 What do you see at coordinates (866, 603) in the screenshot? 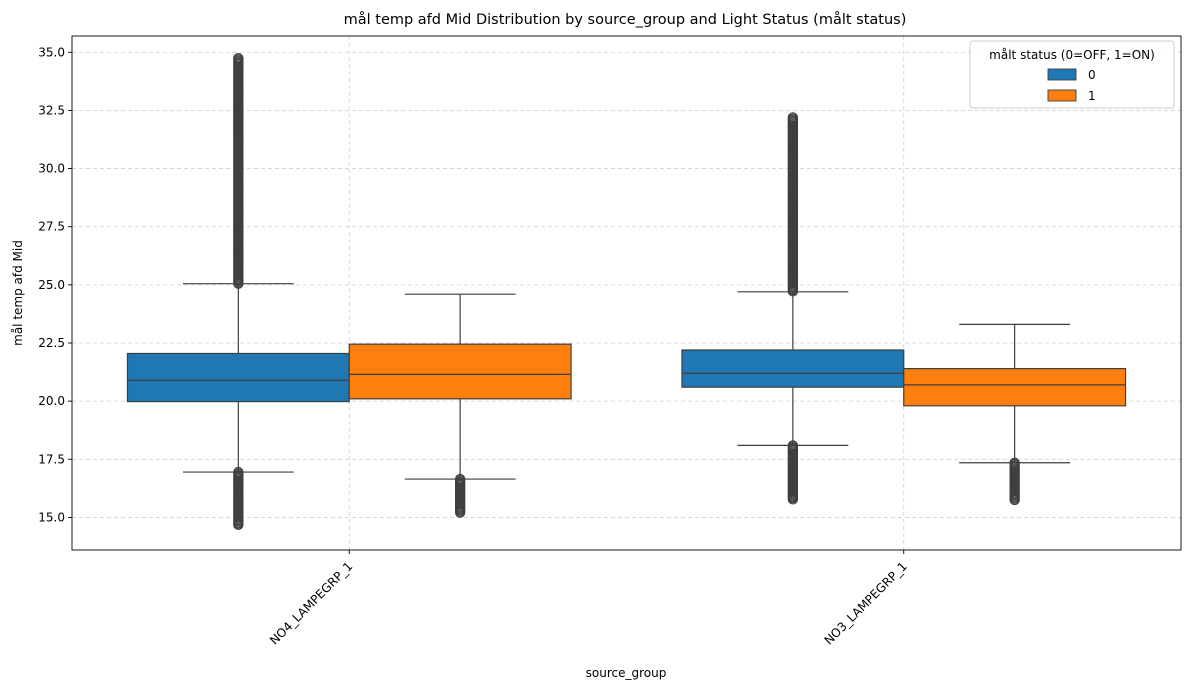
I see `x-tick-label: NO3_LAMPEGRP_1` at bounding box center [866, 603].